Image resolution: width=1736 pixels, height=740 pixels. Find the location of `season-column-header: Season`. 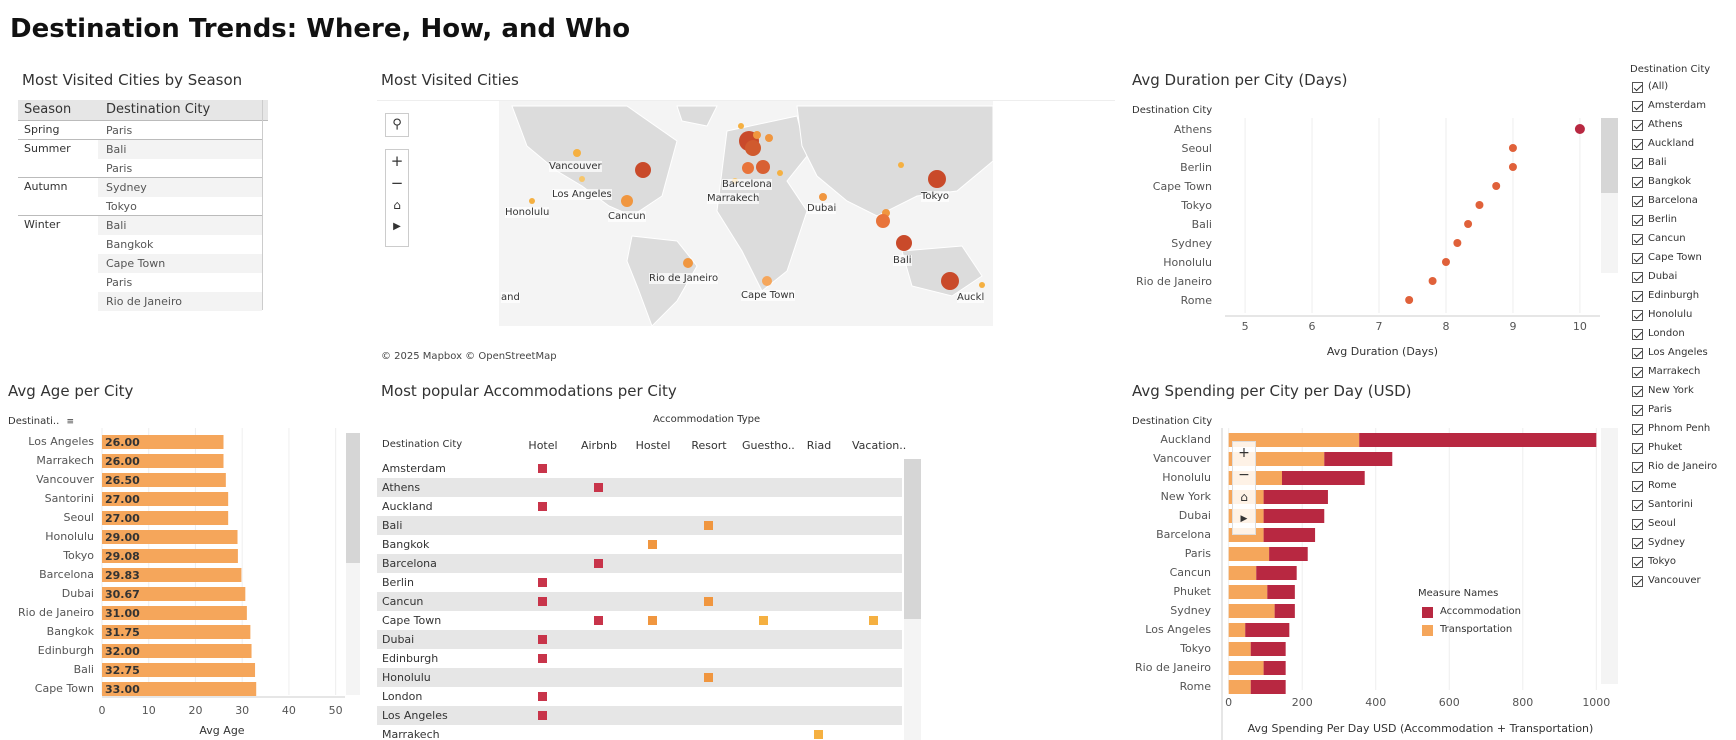

season-column-header: Season is located at coordinates (48, 109).